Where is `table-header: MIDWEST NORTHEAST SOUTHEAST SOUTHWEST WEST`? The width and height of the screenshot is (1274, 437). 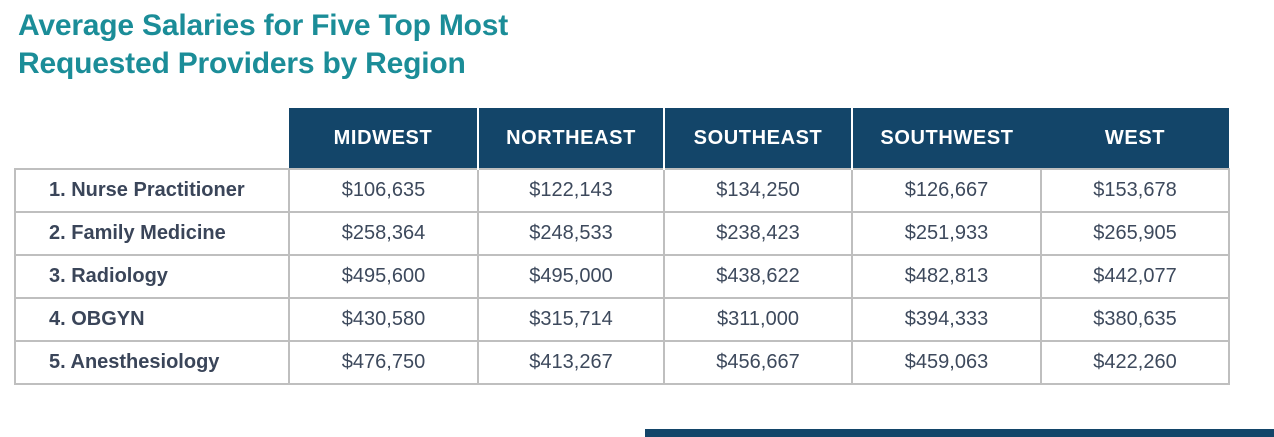 table-header: MIDWEST NORTHEAST SOUTHEAST SOUTHWEST WEST is located at coordinates (622, 138).